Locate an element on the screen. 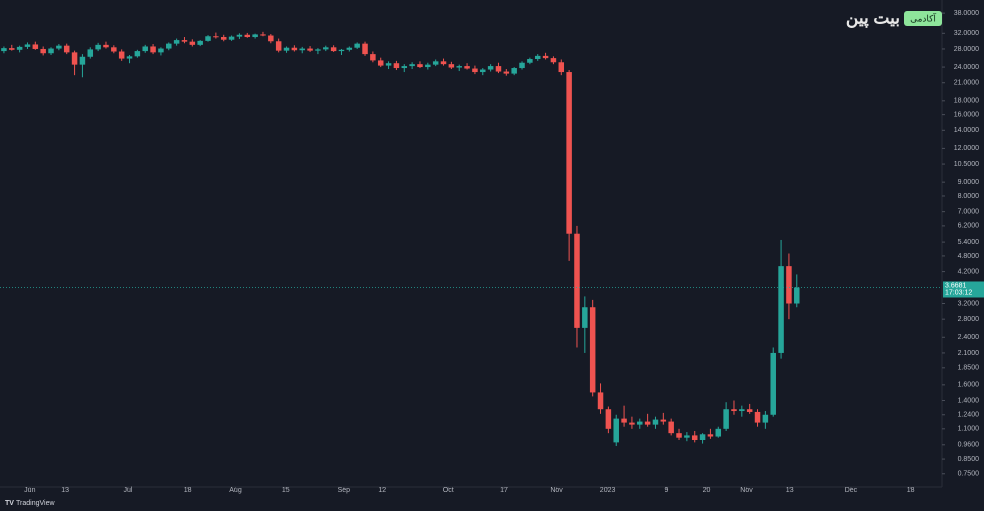 The height and width of the screenshot is (511, 984). y-tick-label: 24.0000 is located at coordinates (966, 67).